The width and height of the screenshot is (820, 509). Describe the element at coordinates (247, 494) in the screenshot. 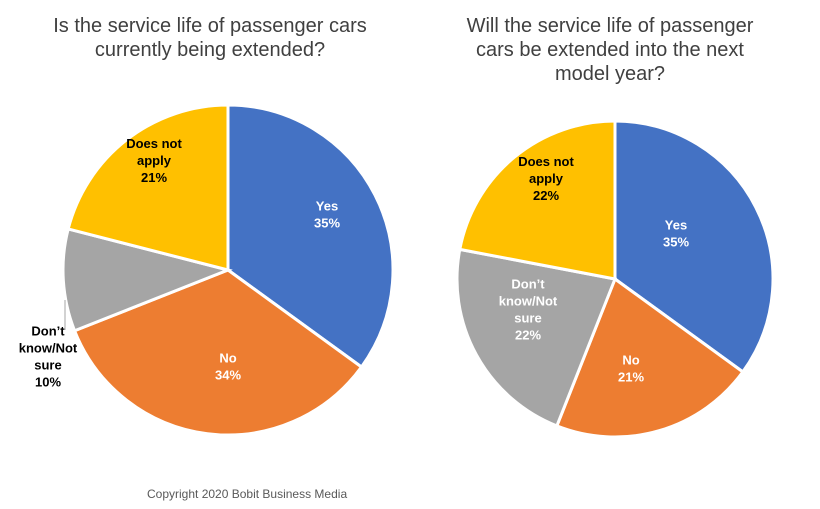

I see `copyright-text: Copyright 2020 Bobit Business Media` at that location.